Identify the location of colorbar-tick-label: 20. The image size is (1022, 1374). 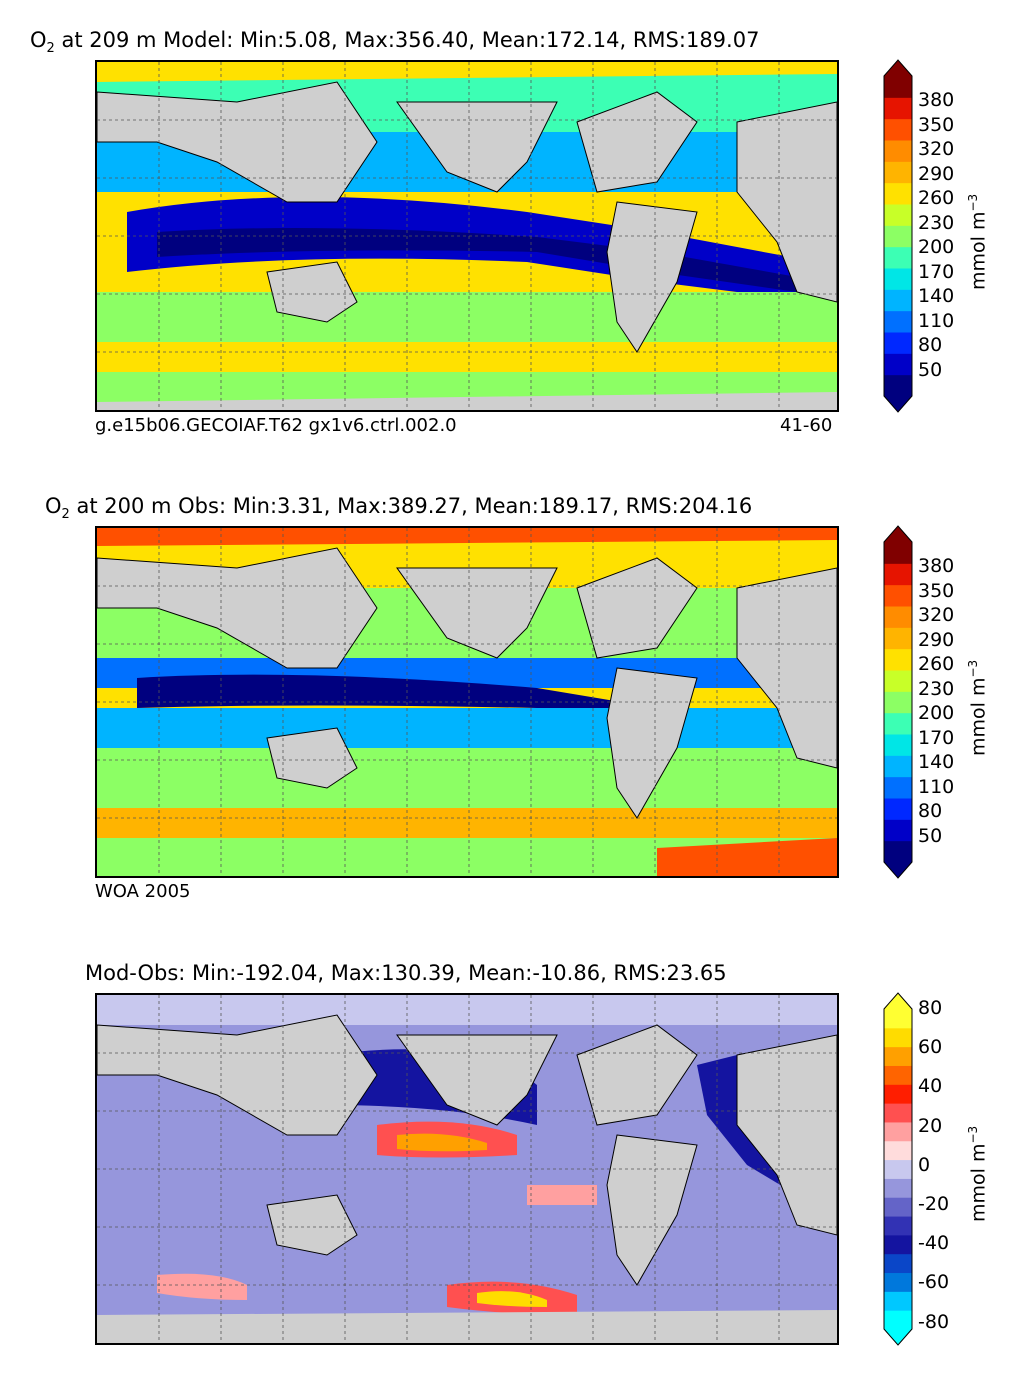
(930, 1125).